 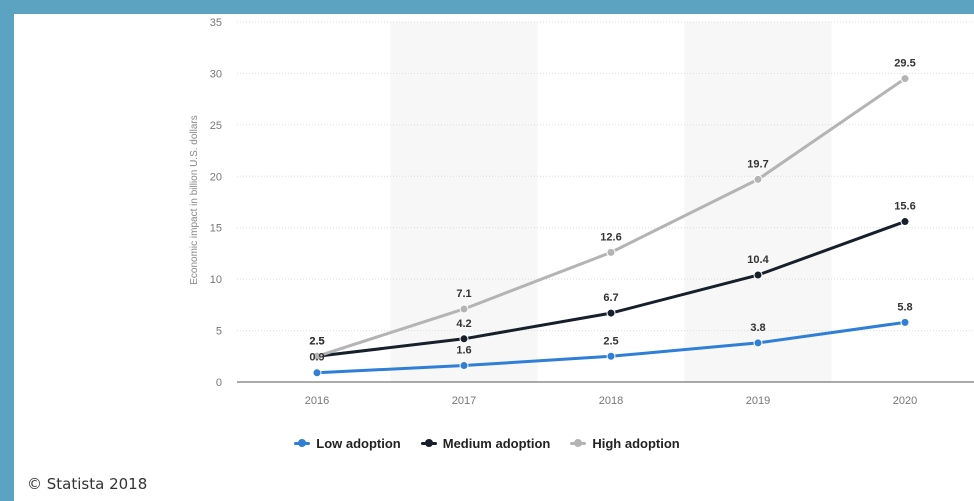 What do you see at coordinates (904, 64) in the screenshot?
I see `data-label: 29.5` at bounding box center [904, 64].